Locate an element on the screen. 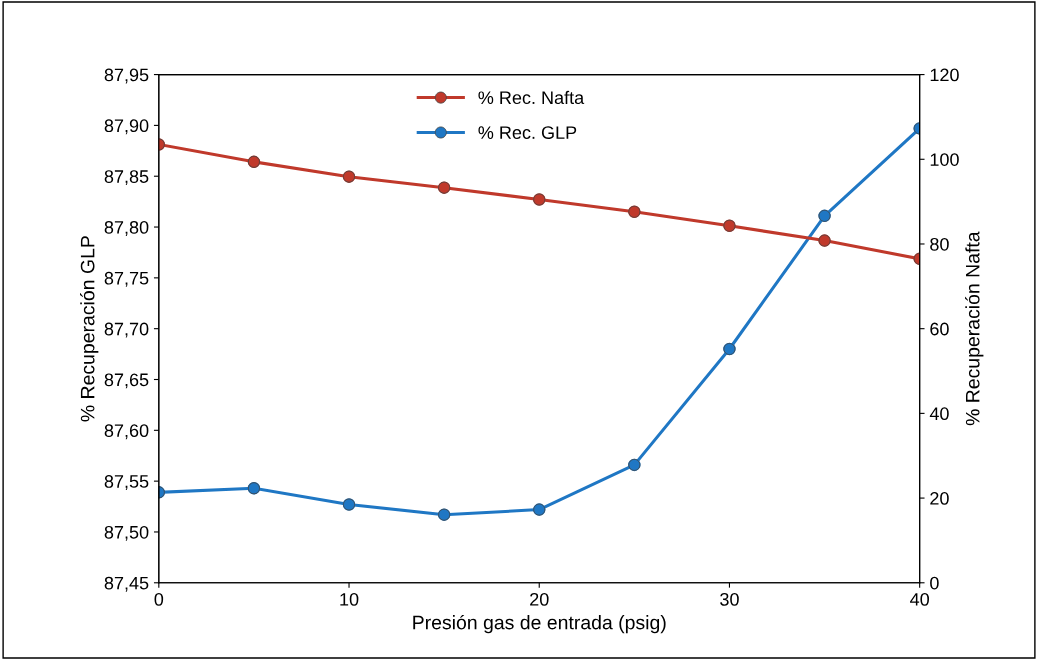 The image size is (1038, 660). y2-tick-label: 100 is located at coordinates (944, 159).